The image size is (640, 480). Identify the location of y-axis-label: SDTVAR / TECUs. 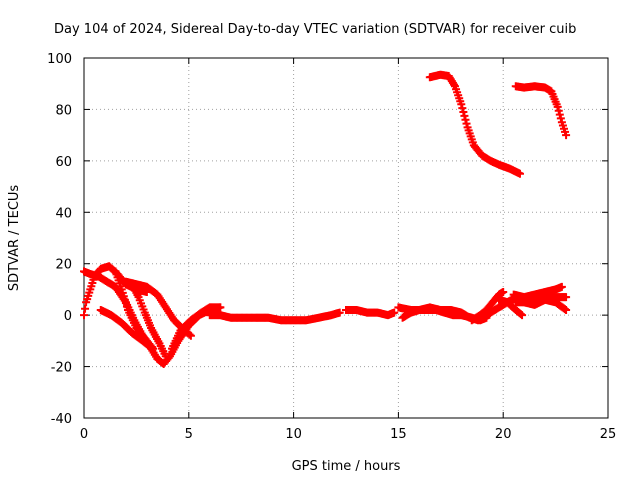
(14, 238).